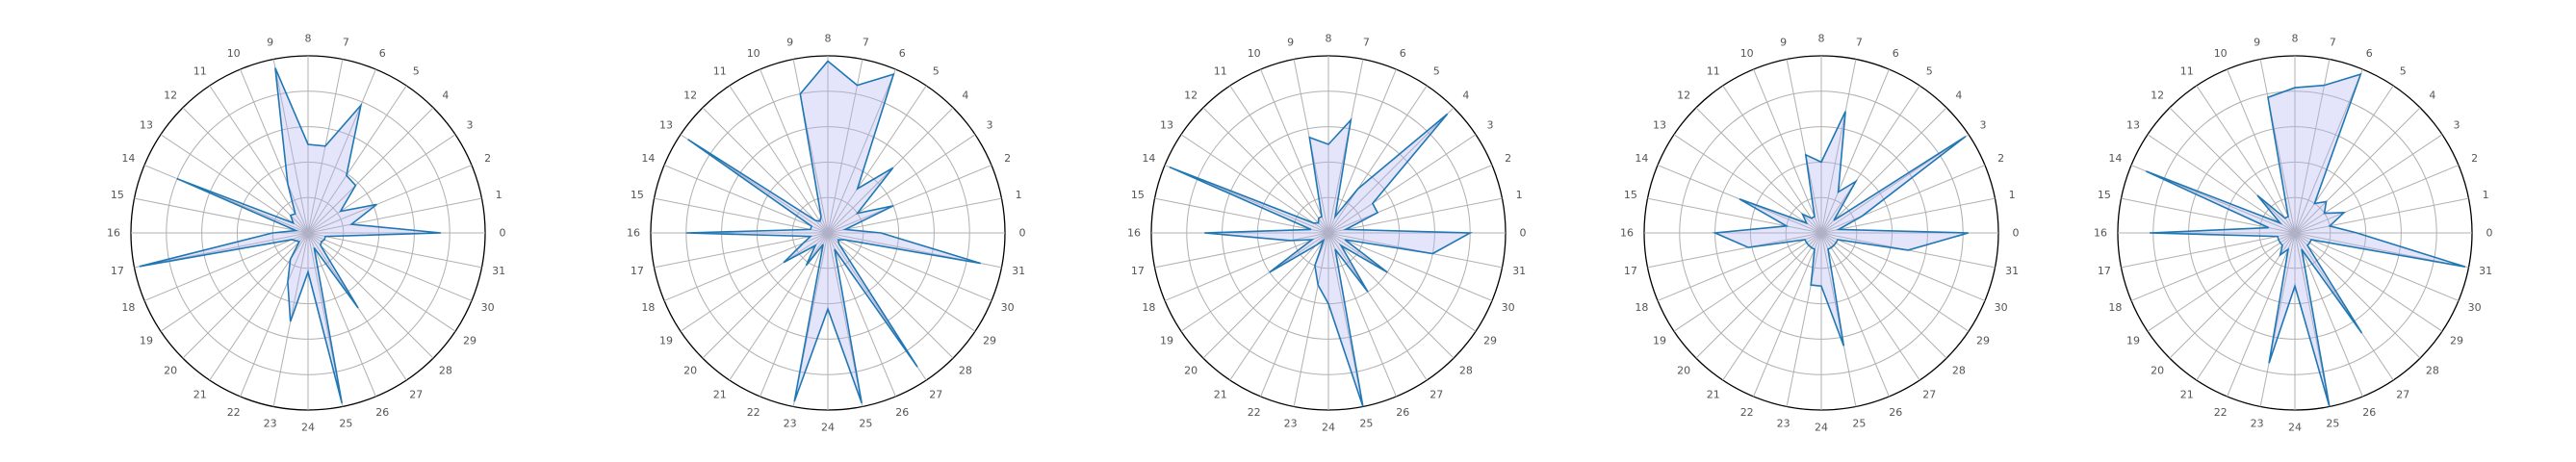 This screenshot has width=2576, height=462. I want to click on tick-label: 12, so click(690, 96).